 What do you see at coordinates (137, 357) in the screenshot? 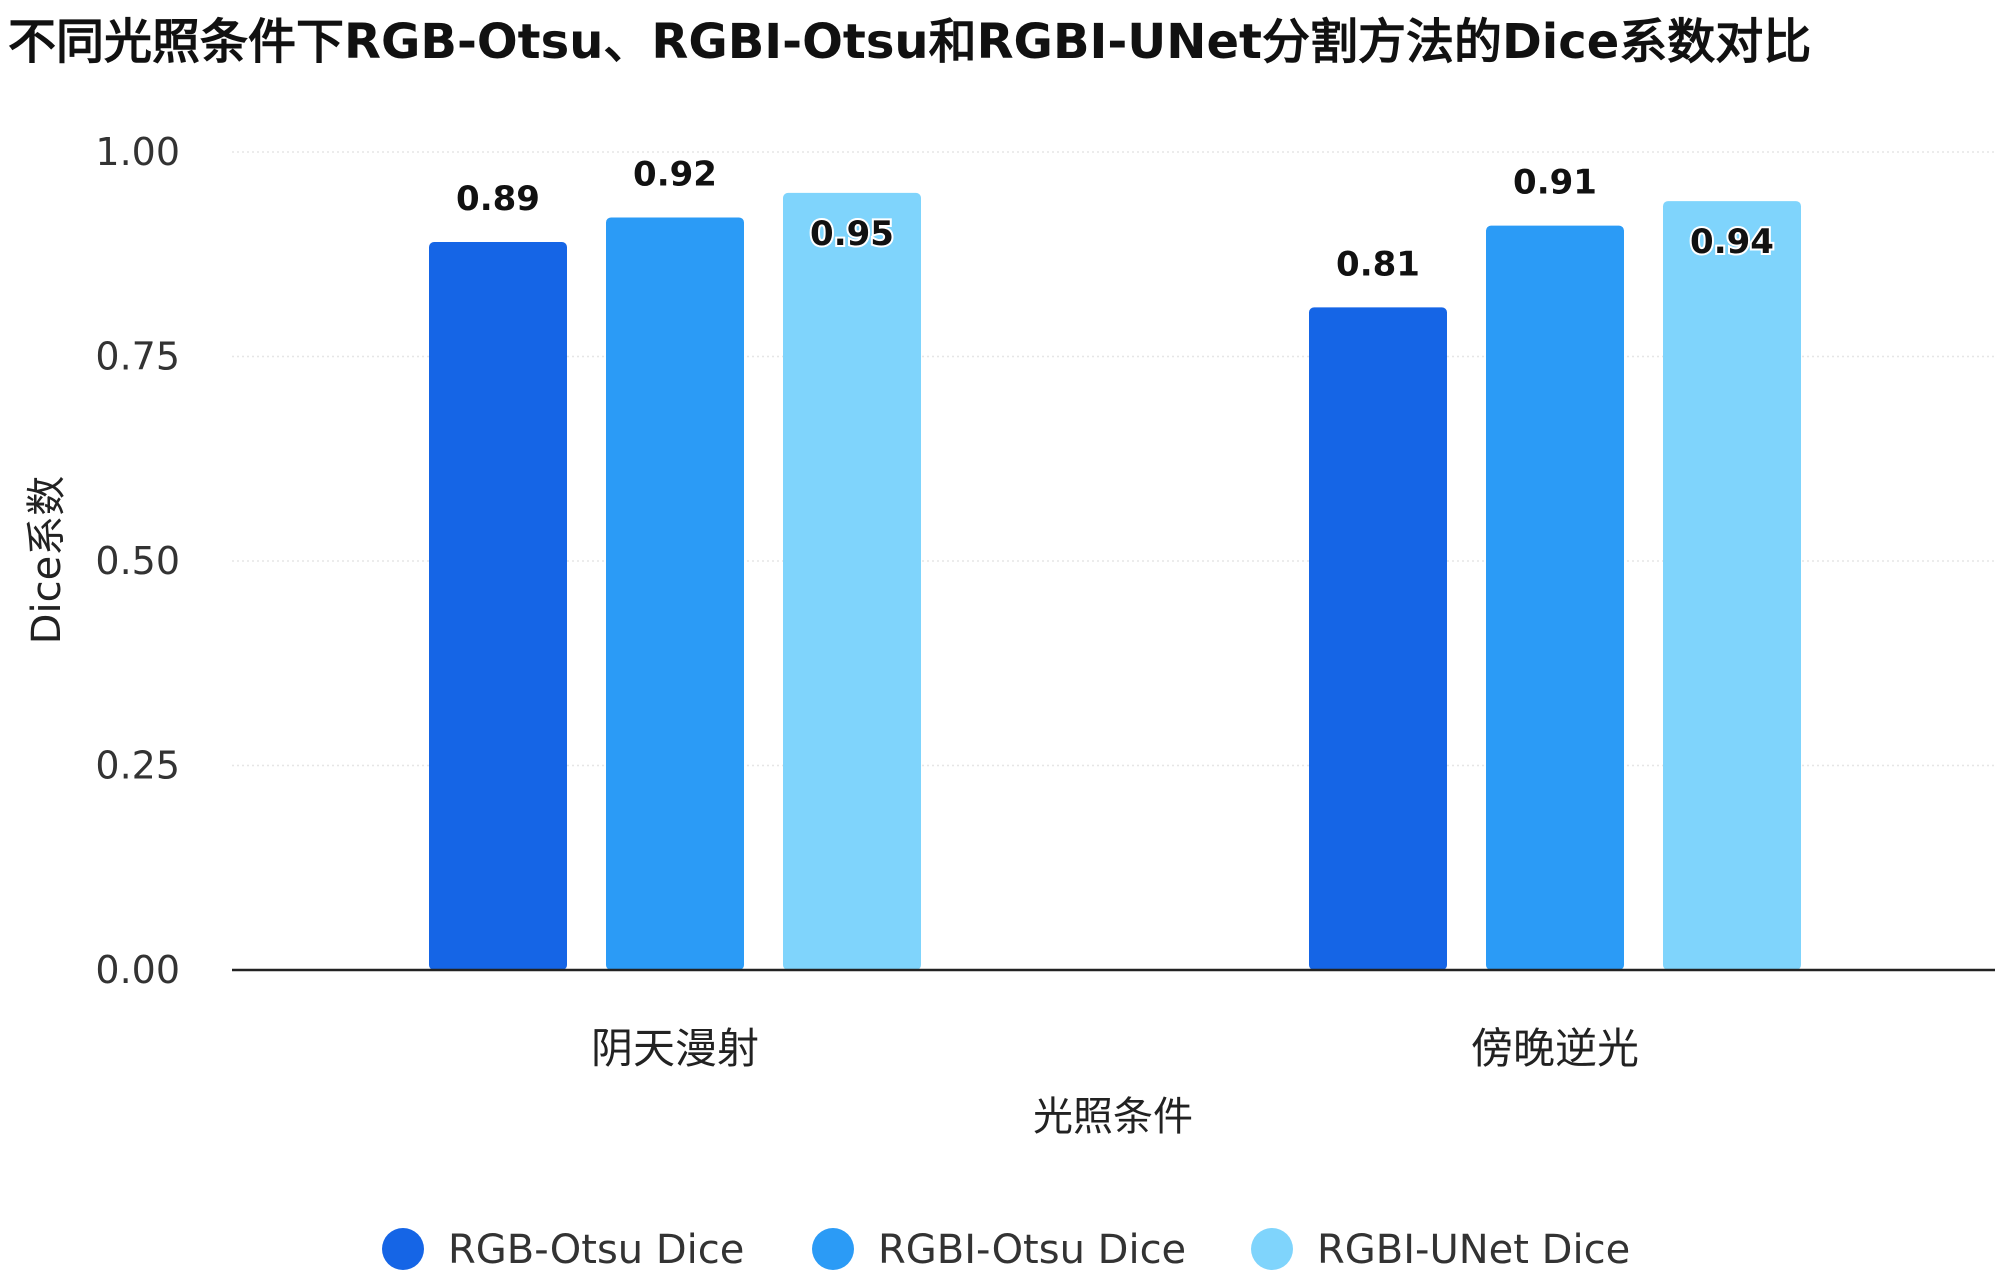
I see `y-tick-label: 0.75` at bounding box center [137, 357].